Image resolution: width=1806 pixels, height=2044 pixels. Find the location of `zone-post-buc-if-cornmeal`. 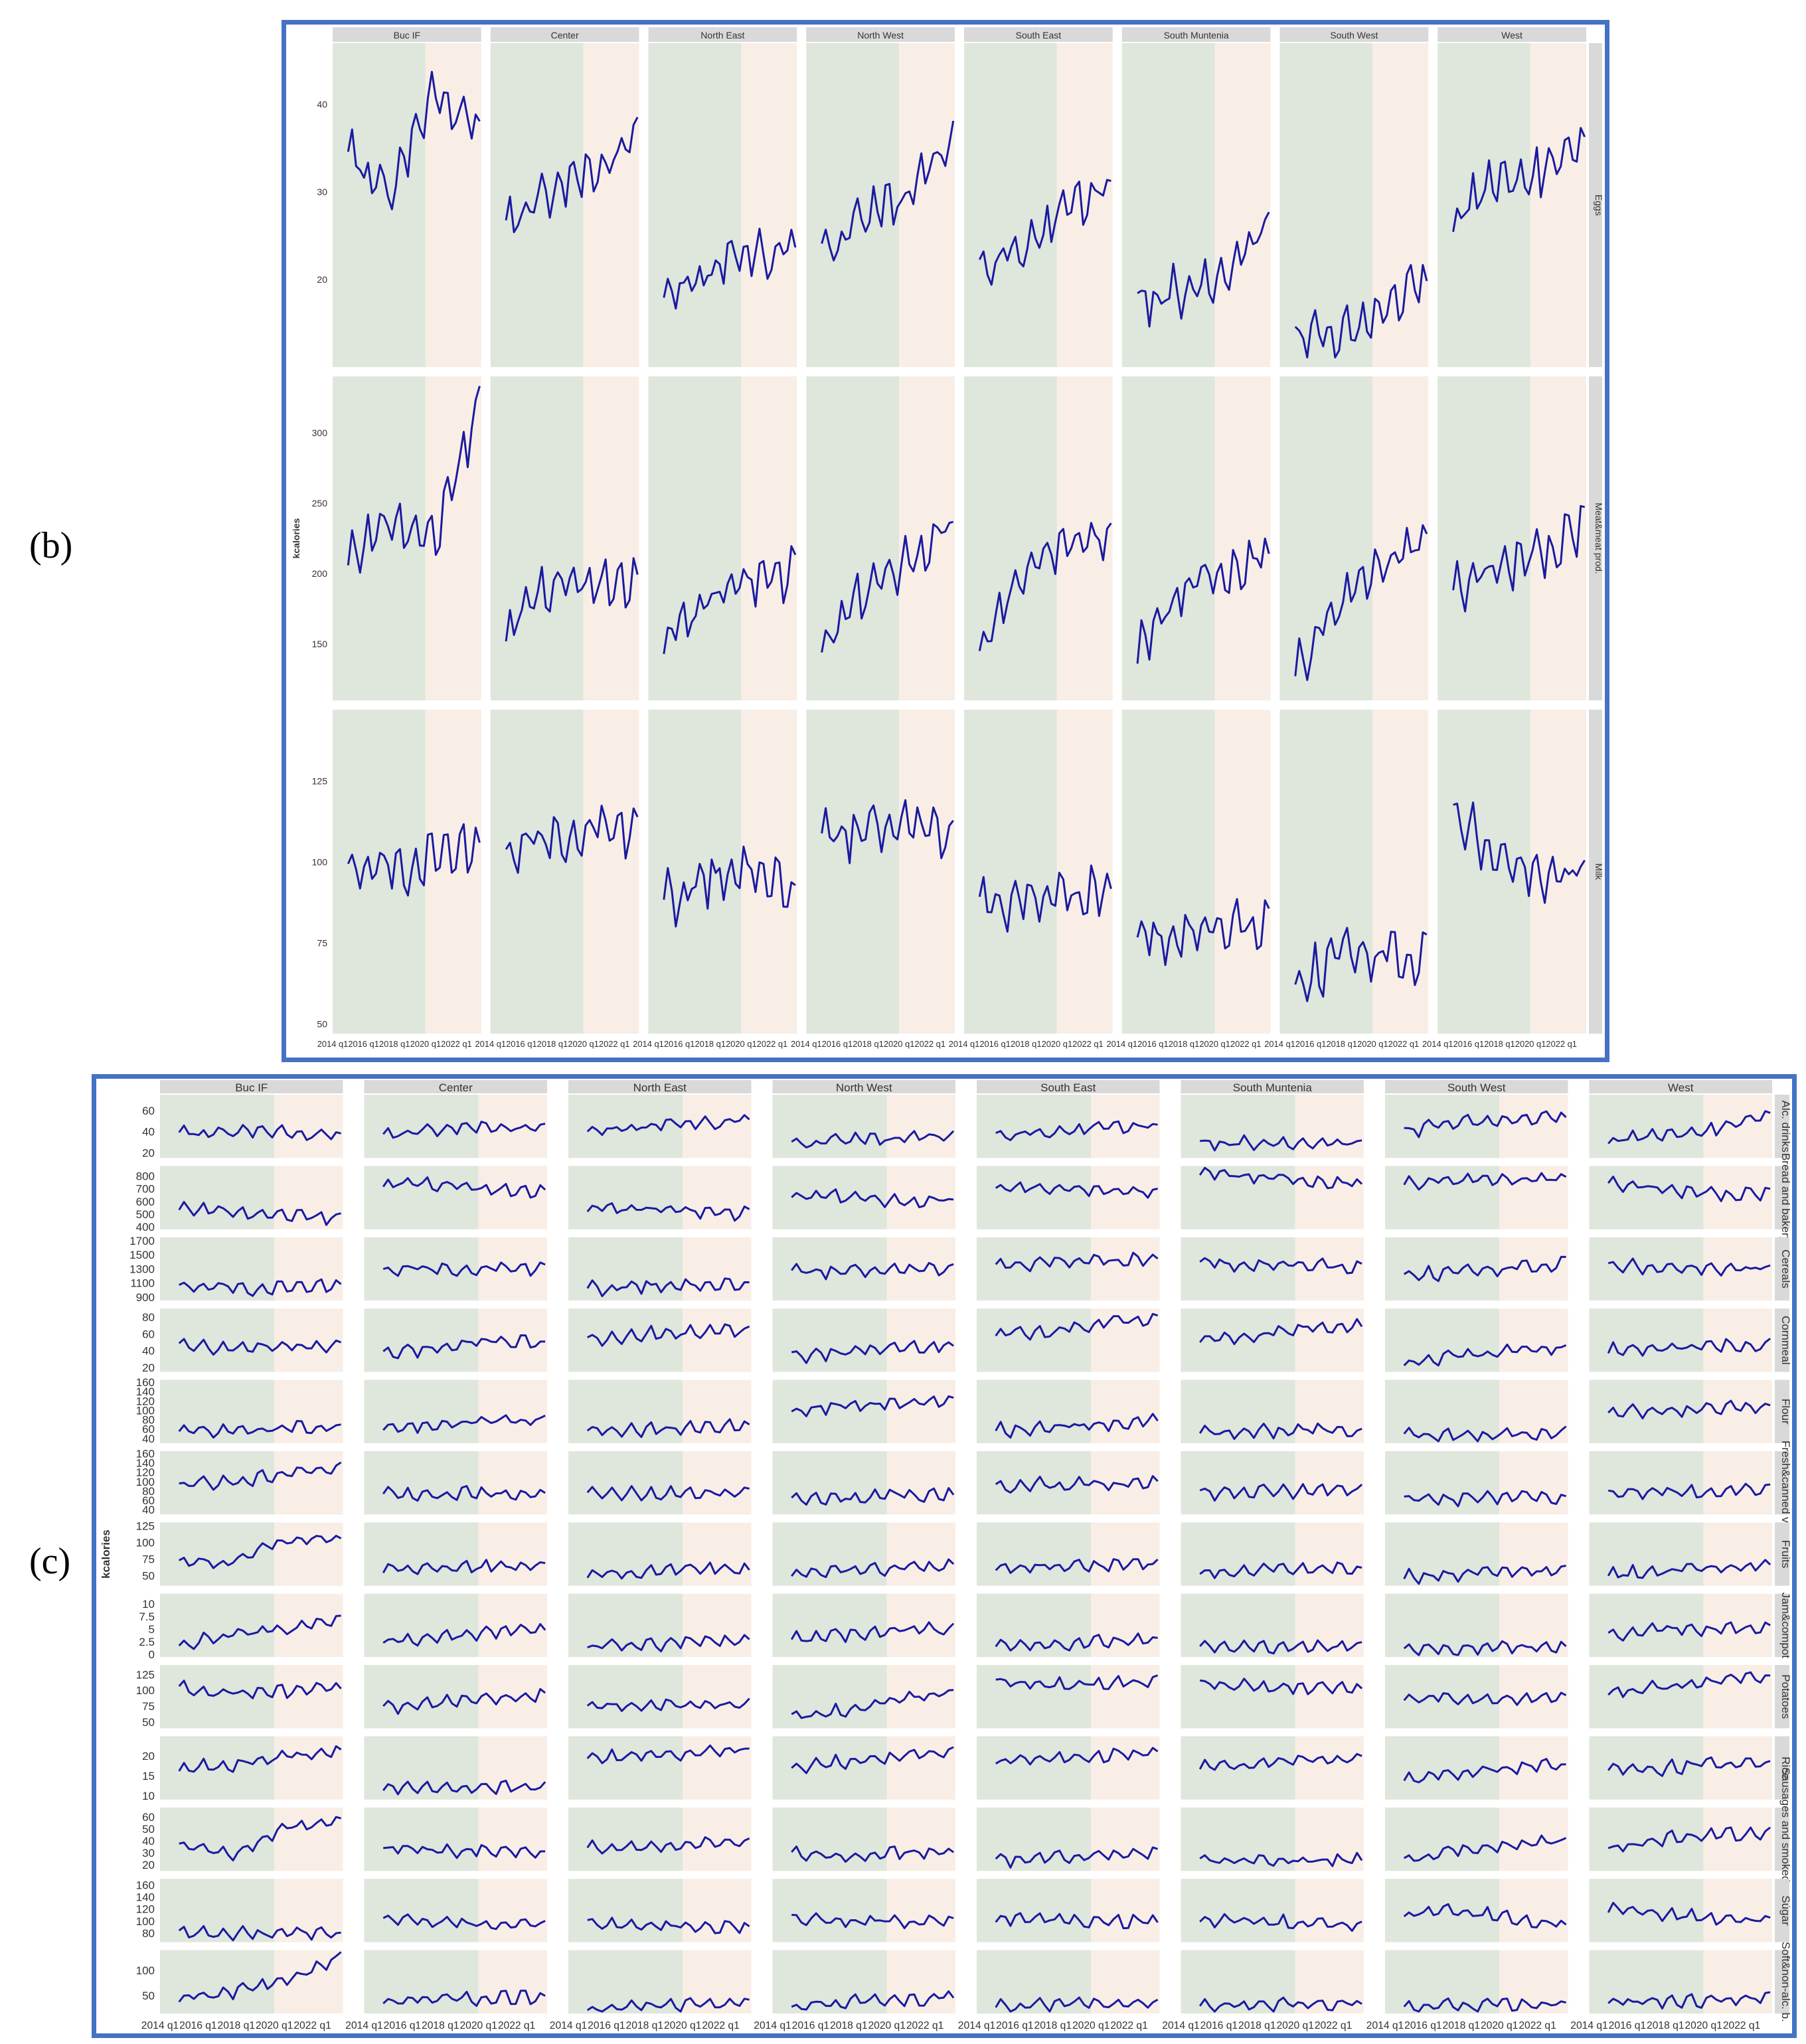

zone-post-buc-if-cornmeal is located at coordinates (308, 1340).